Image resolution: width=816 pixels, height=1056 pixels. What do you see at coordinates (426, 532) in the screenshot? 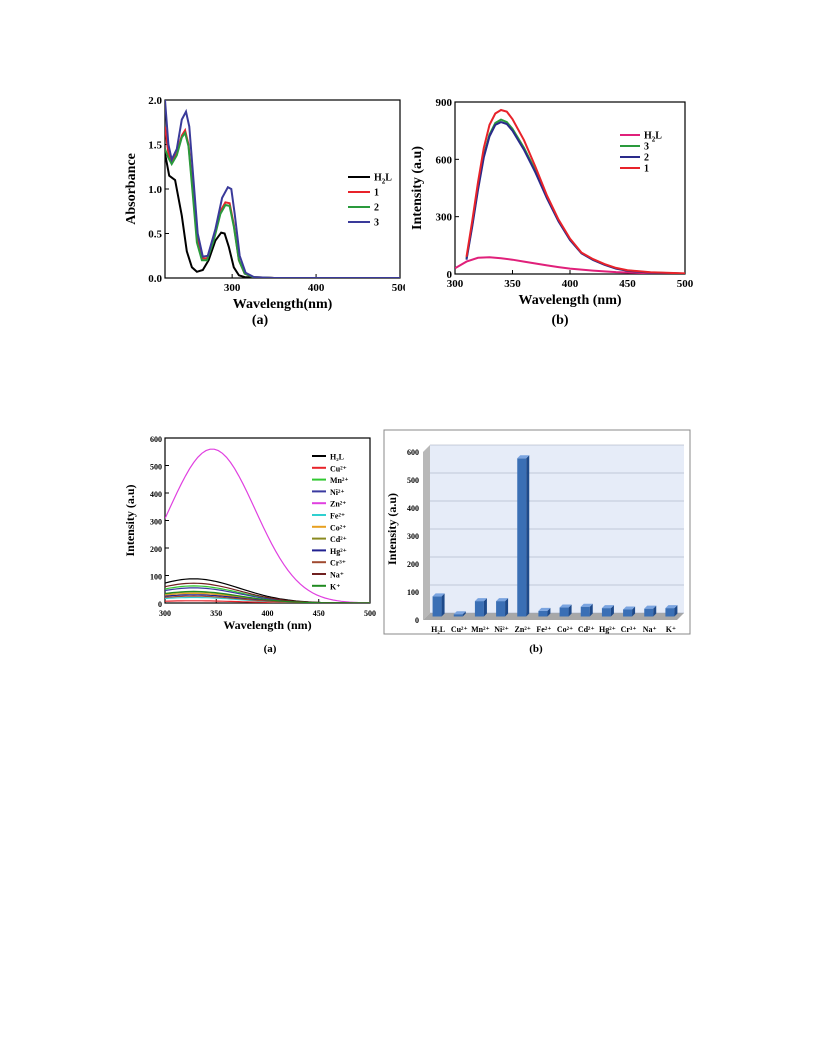
I see `side-wall` at bounding box center [426, 532].